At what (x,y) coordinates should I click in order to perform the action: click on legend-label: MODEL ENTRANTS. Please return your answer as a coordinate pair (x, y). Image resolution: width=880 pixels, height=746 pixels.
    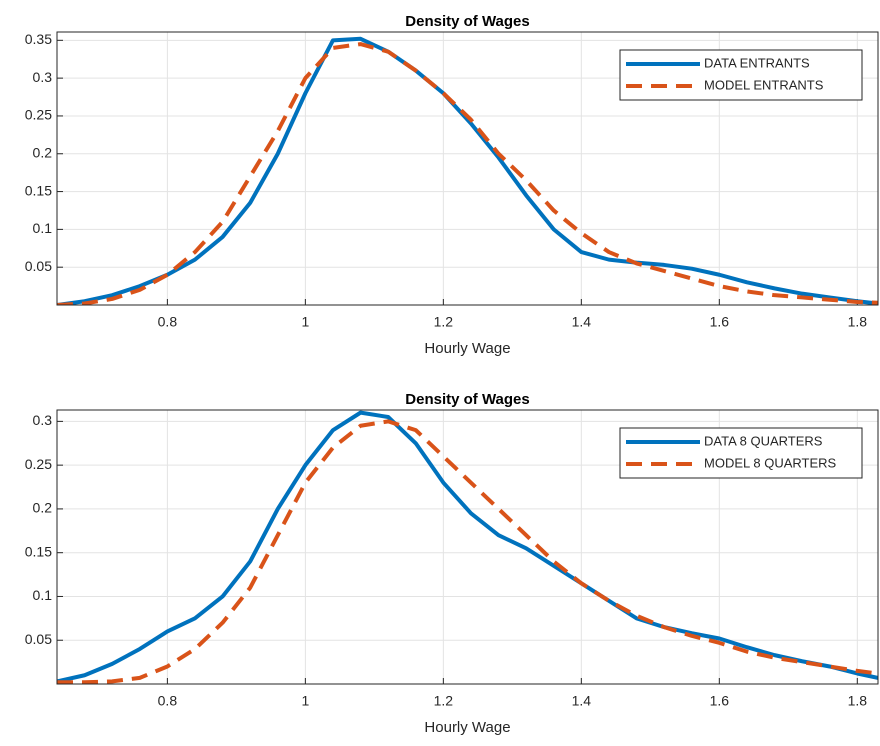
    Looking at the image, I should click on (764, 84).